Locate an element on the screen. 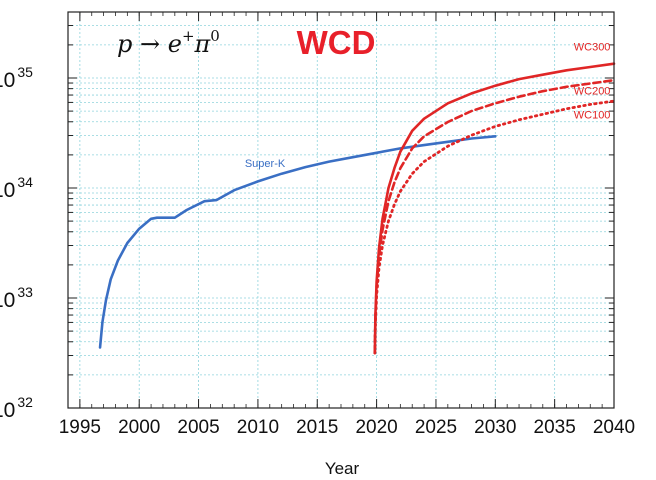  series-label-wc200: WC200 is located at coordinates (592, 92).